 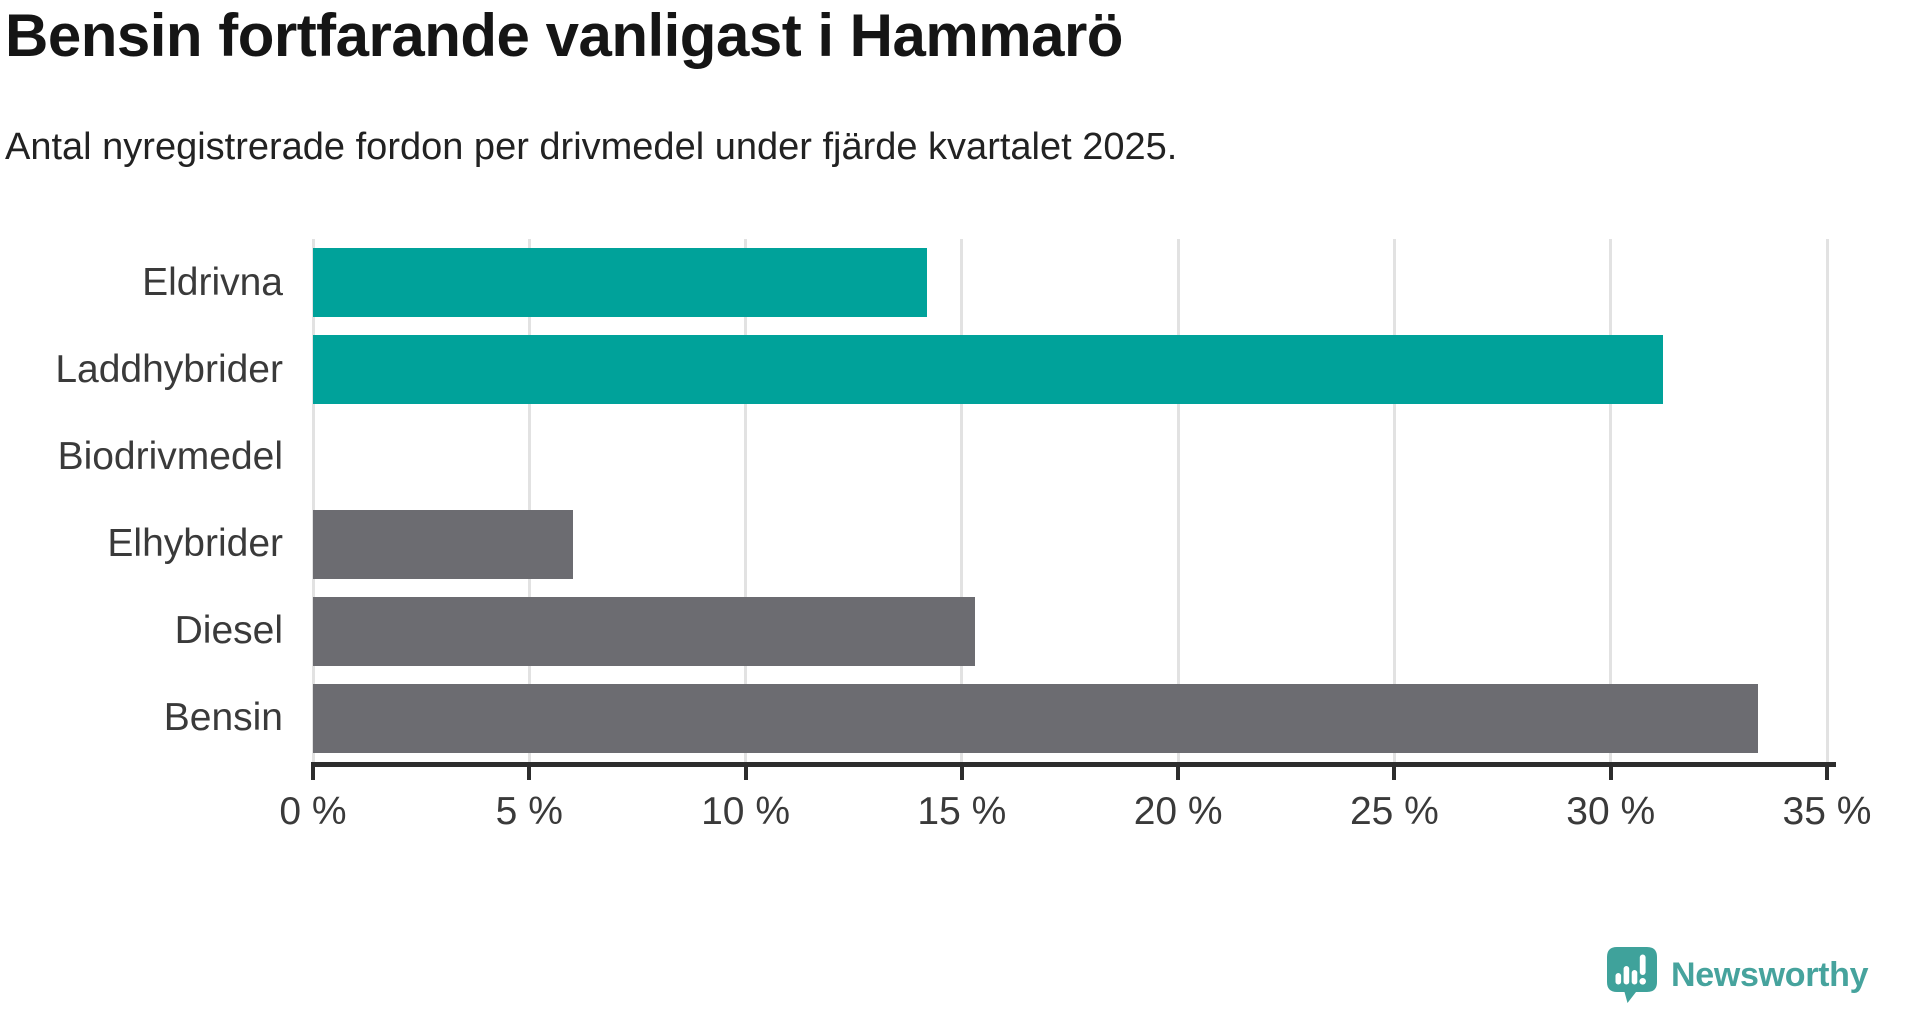 I want to click on newsworthy-logo-text: Newsworthy, so click(x=1770, y=974).